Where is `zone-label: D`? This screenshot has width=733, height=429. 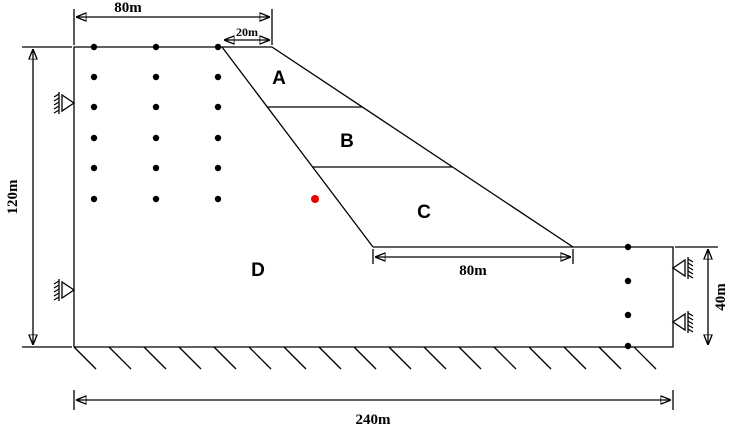 zone-label: D is located at coordinates (258, 270).